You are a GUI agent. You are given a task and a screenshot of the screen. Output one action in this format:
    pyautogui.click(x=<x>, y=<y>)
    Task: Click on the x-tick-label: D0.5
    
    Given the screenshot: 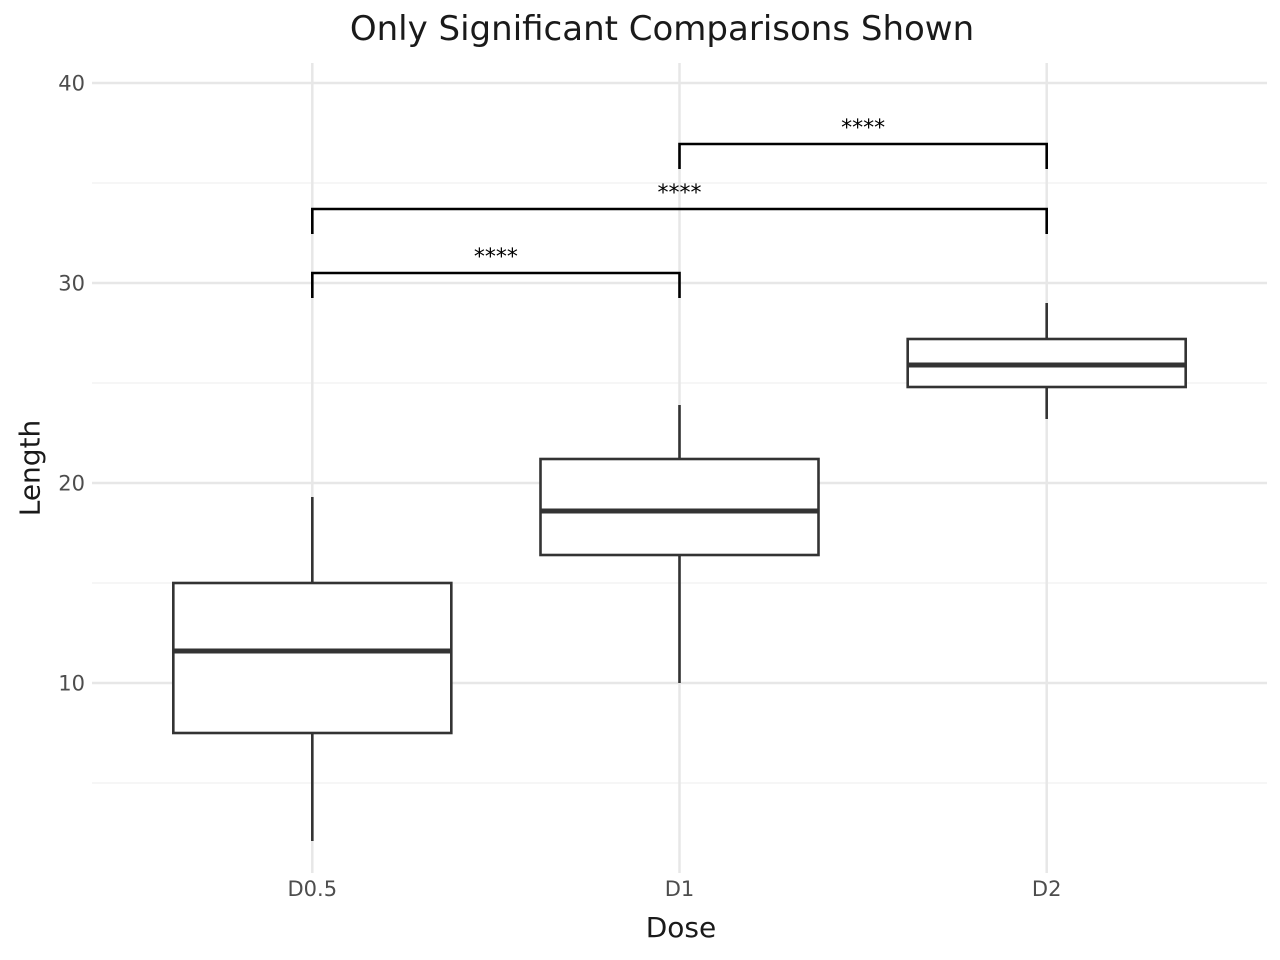 What is the action you would take?
    pyautogui.click(x=313, y=889)
    